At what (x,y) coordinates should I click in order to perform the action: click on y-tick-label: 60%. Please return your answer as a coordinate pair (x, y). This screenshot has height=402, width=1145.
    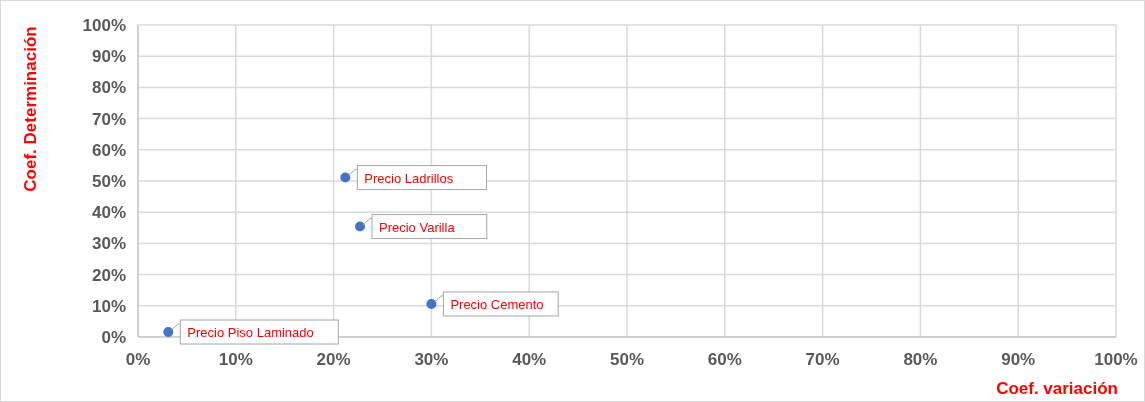
    Looking at the image, I should click on (108, 150).